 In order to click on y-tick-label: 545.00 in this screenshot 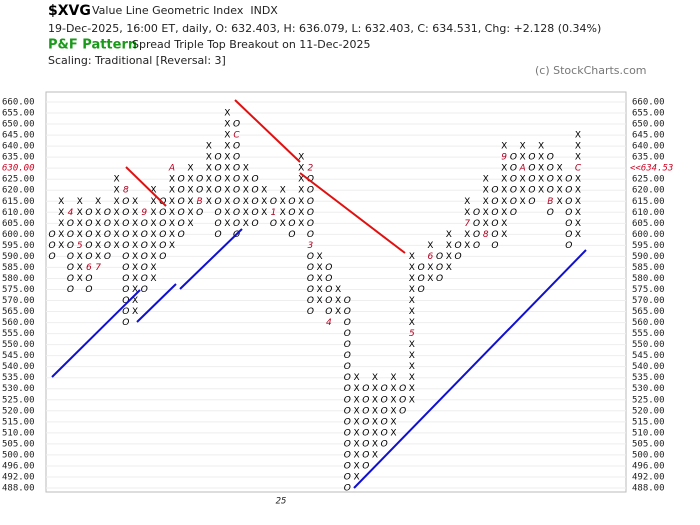, I will do `click(18, 356)`.